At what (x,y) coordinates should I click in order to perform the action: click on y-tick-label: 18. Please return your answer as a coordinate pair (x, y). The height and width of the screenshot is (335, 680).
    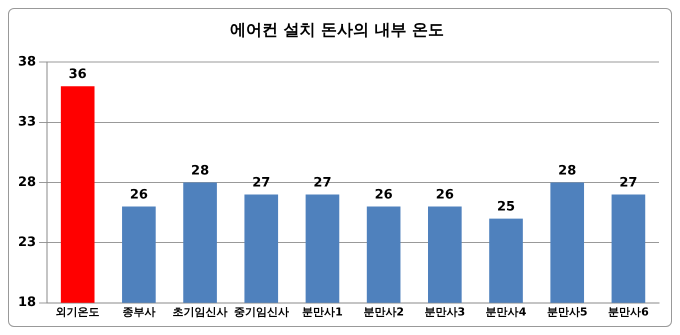
    Looking at the image, I should click on (27, 302).